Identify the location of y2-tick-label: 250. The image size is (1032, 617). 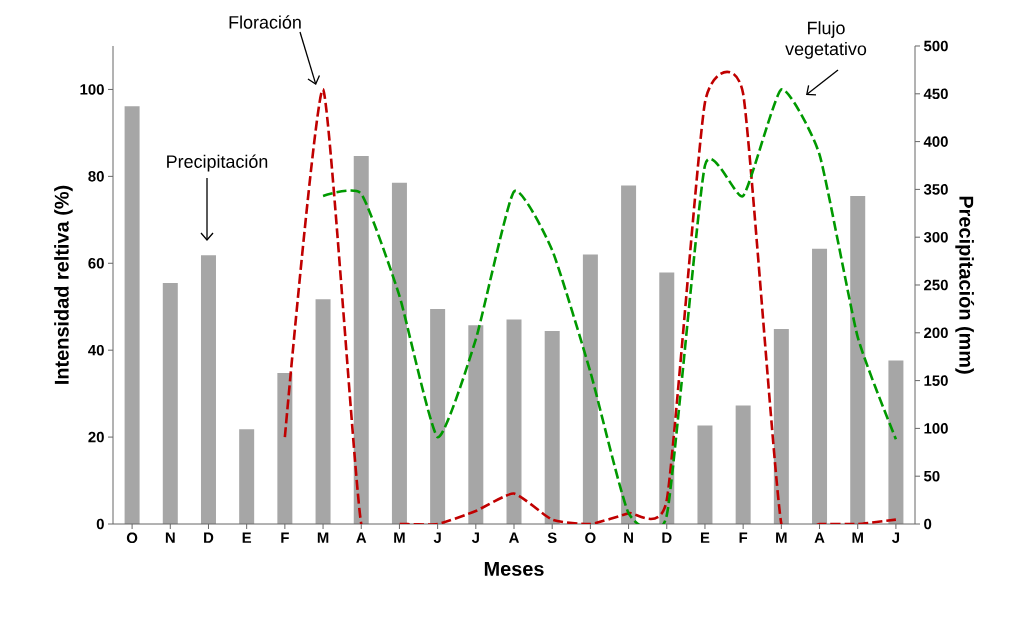
(936, 285).